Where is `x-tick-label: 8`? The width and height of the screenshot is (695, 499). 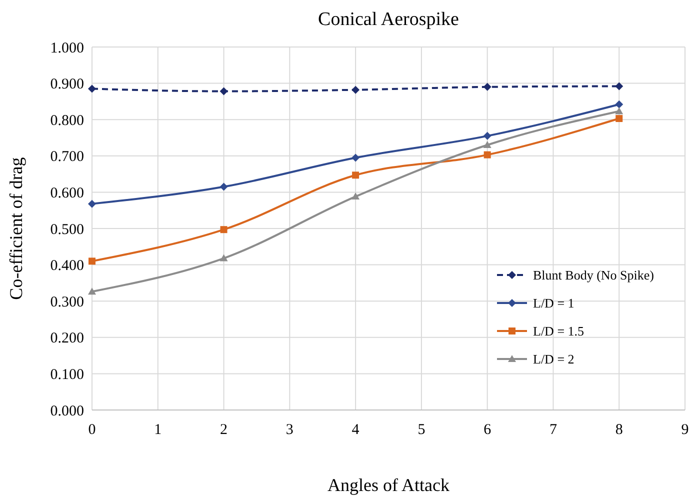 x-tick-label: 8 is located at coordinates (619, 430).